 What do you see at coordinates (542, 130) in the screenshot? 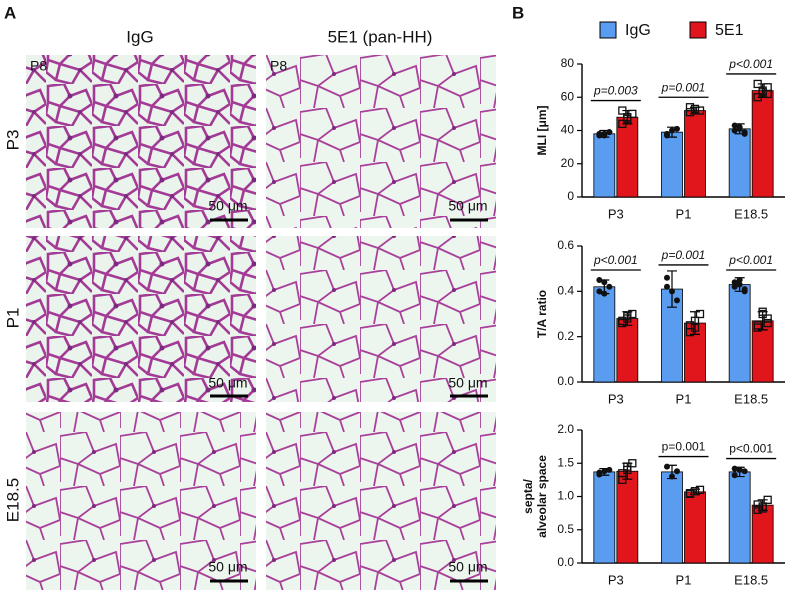
I see `y-axis-label: MLI [μm]` at bounding box center [542, 130].